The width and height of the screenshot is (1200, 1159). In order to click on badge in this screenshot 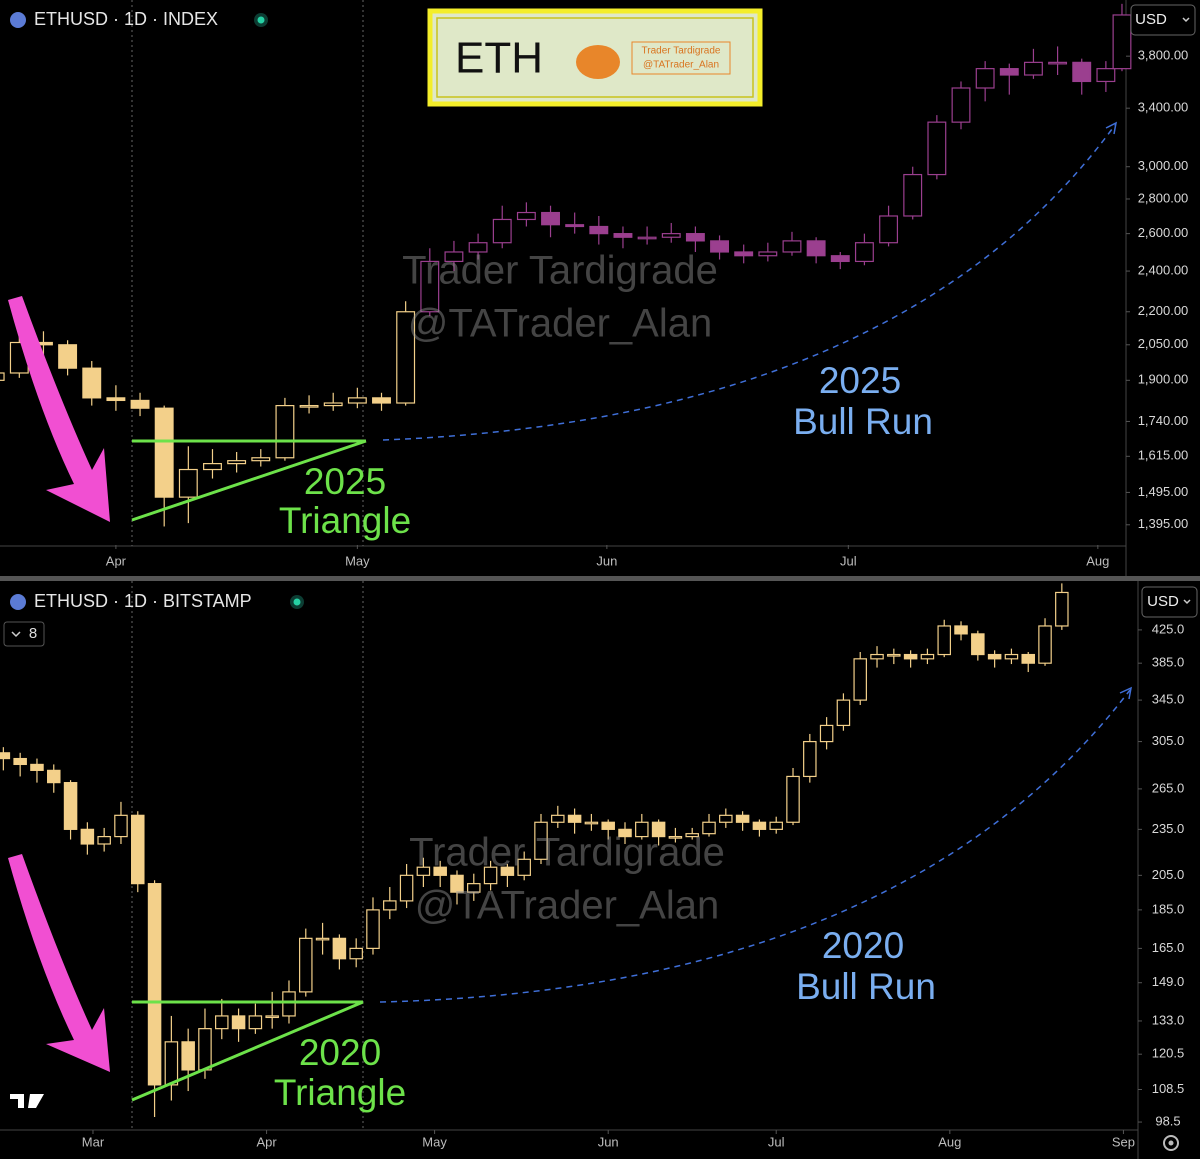, I will do `click(24, 634)`.